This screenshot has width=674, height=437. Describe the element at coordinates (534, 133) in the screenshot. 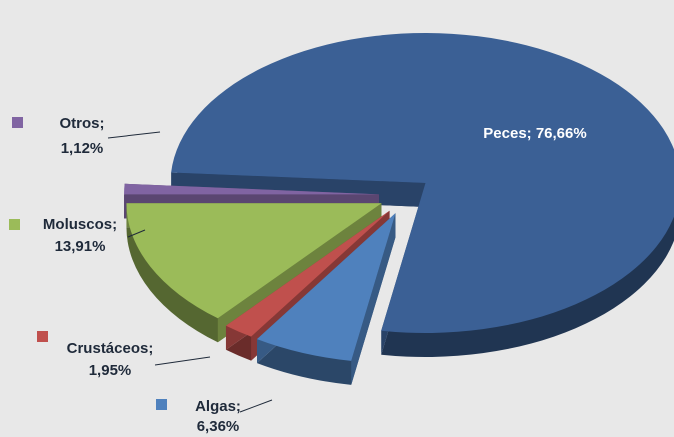

I see `data-label: Peces; 76,66%` at that location.